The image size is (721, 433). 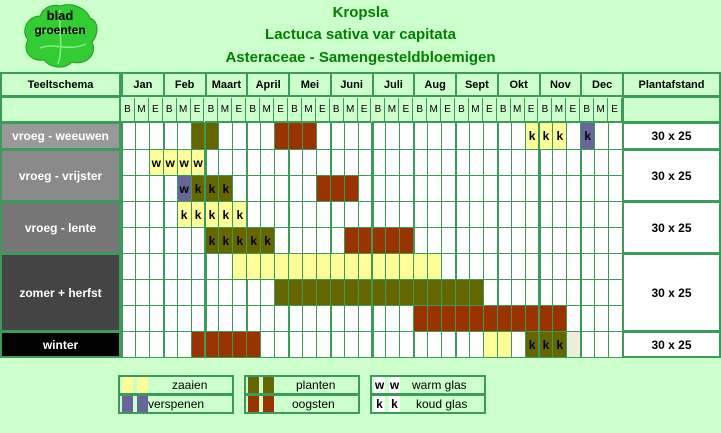 What do you see at coordinates (190, 385) in the screenshot?
I see `legend-label-zaaien: zaaien` at bounding box center [190, 385].